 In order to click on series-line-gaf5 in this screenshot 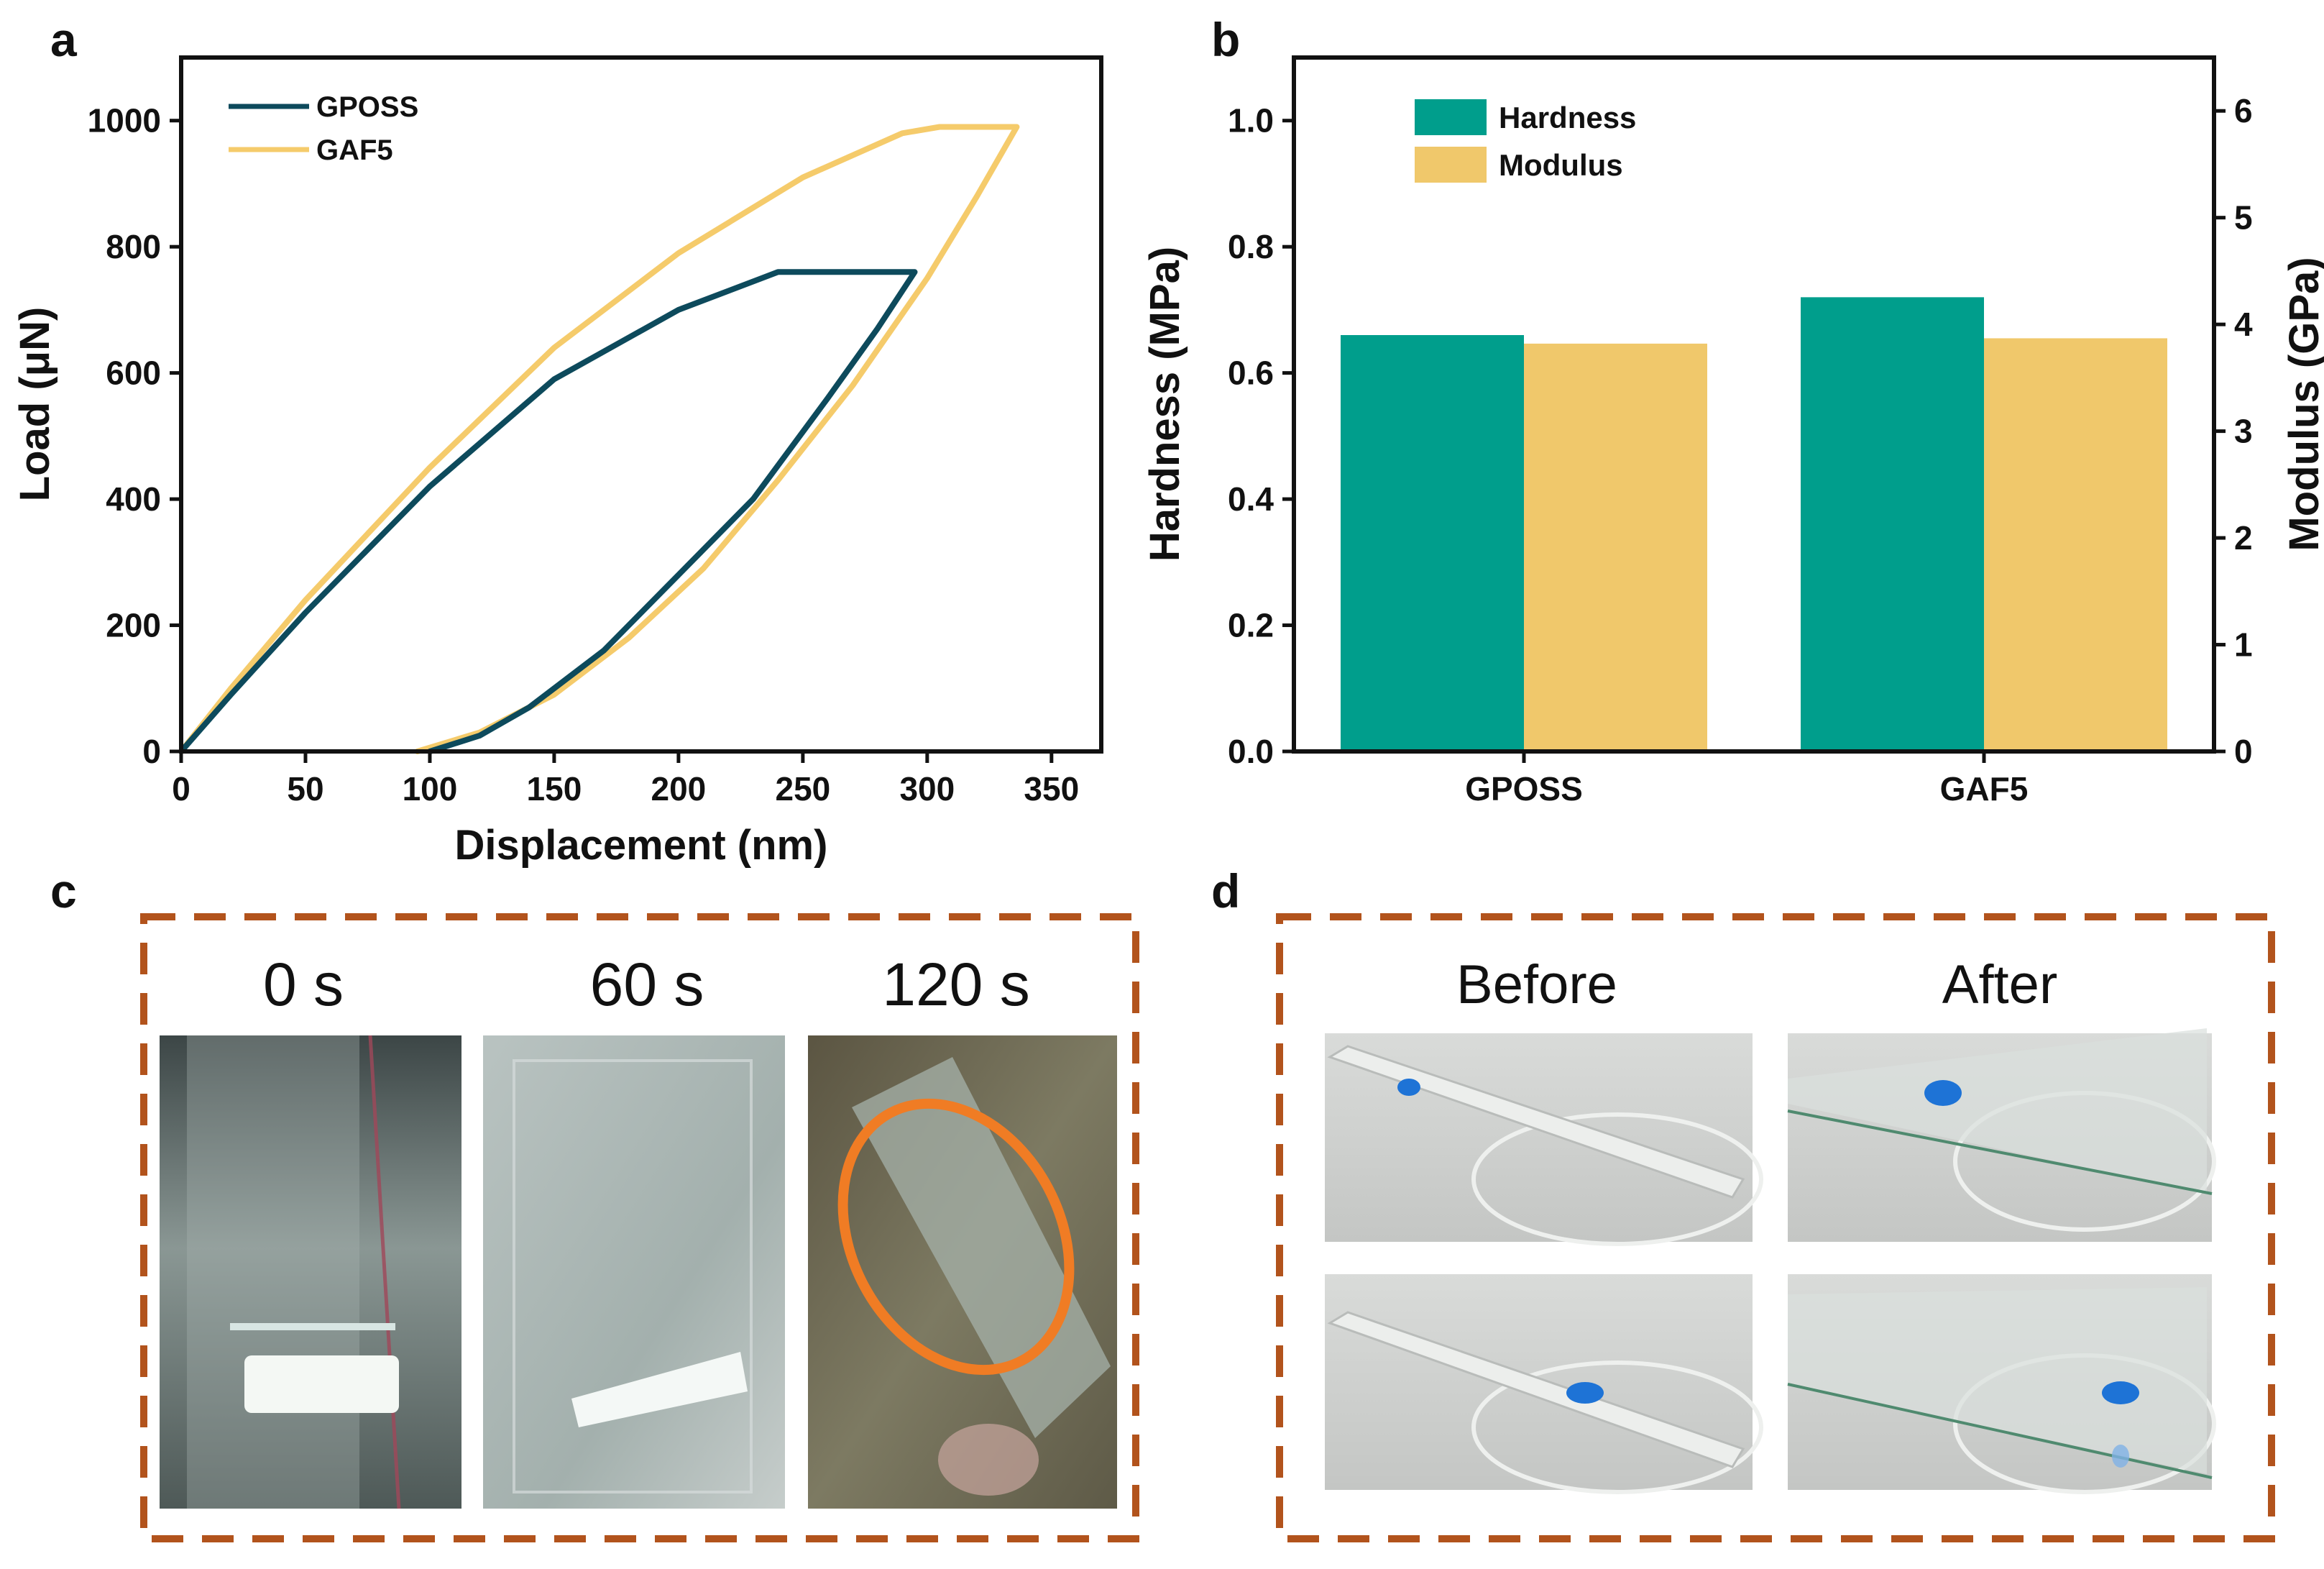, I will do `click(599, 439)`.